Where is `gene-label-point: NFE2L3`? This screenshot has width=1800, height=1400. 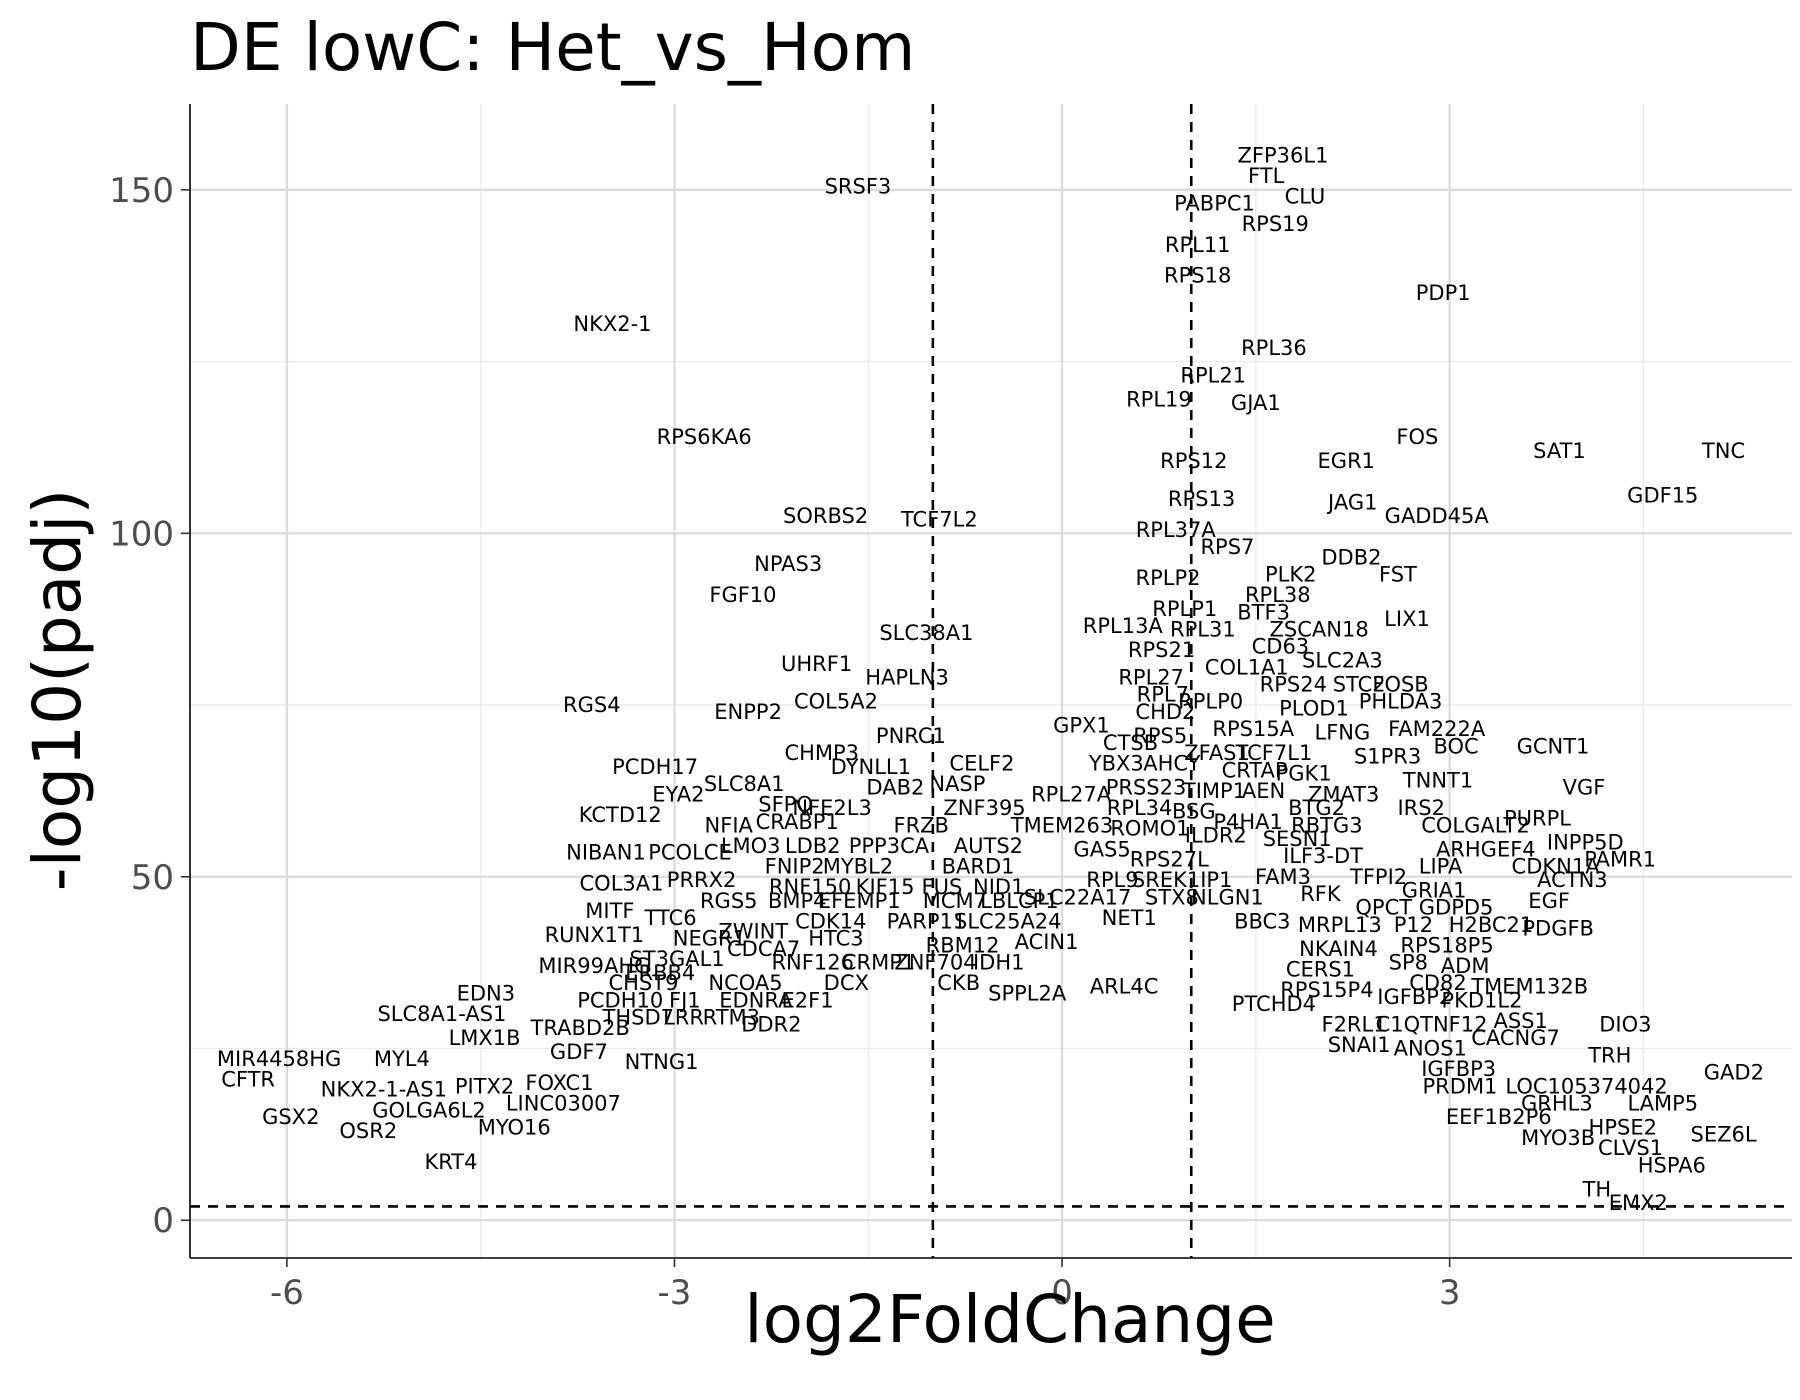
gene-label-point: NFE2L3 is located at coordinates (831, 808).